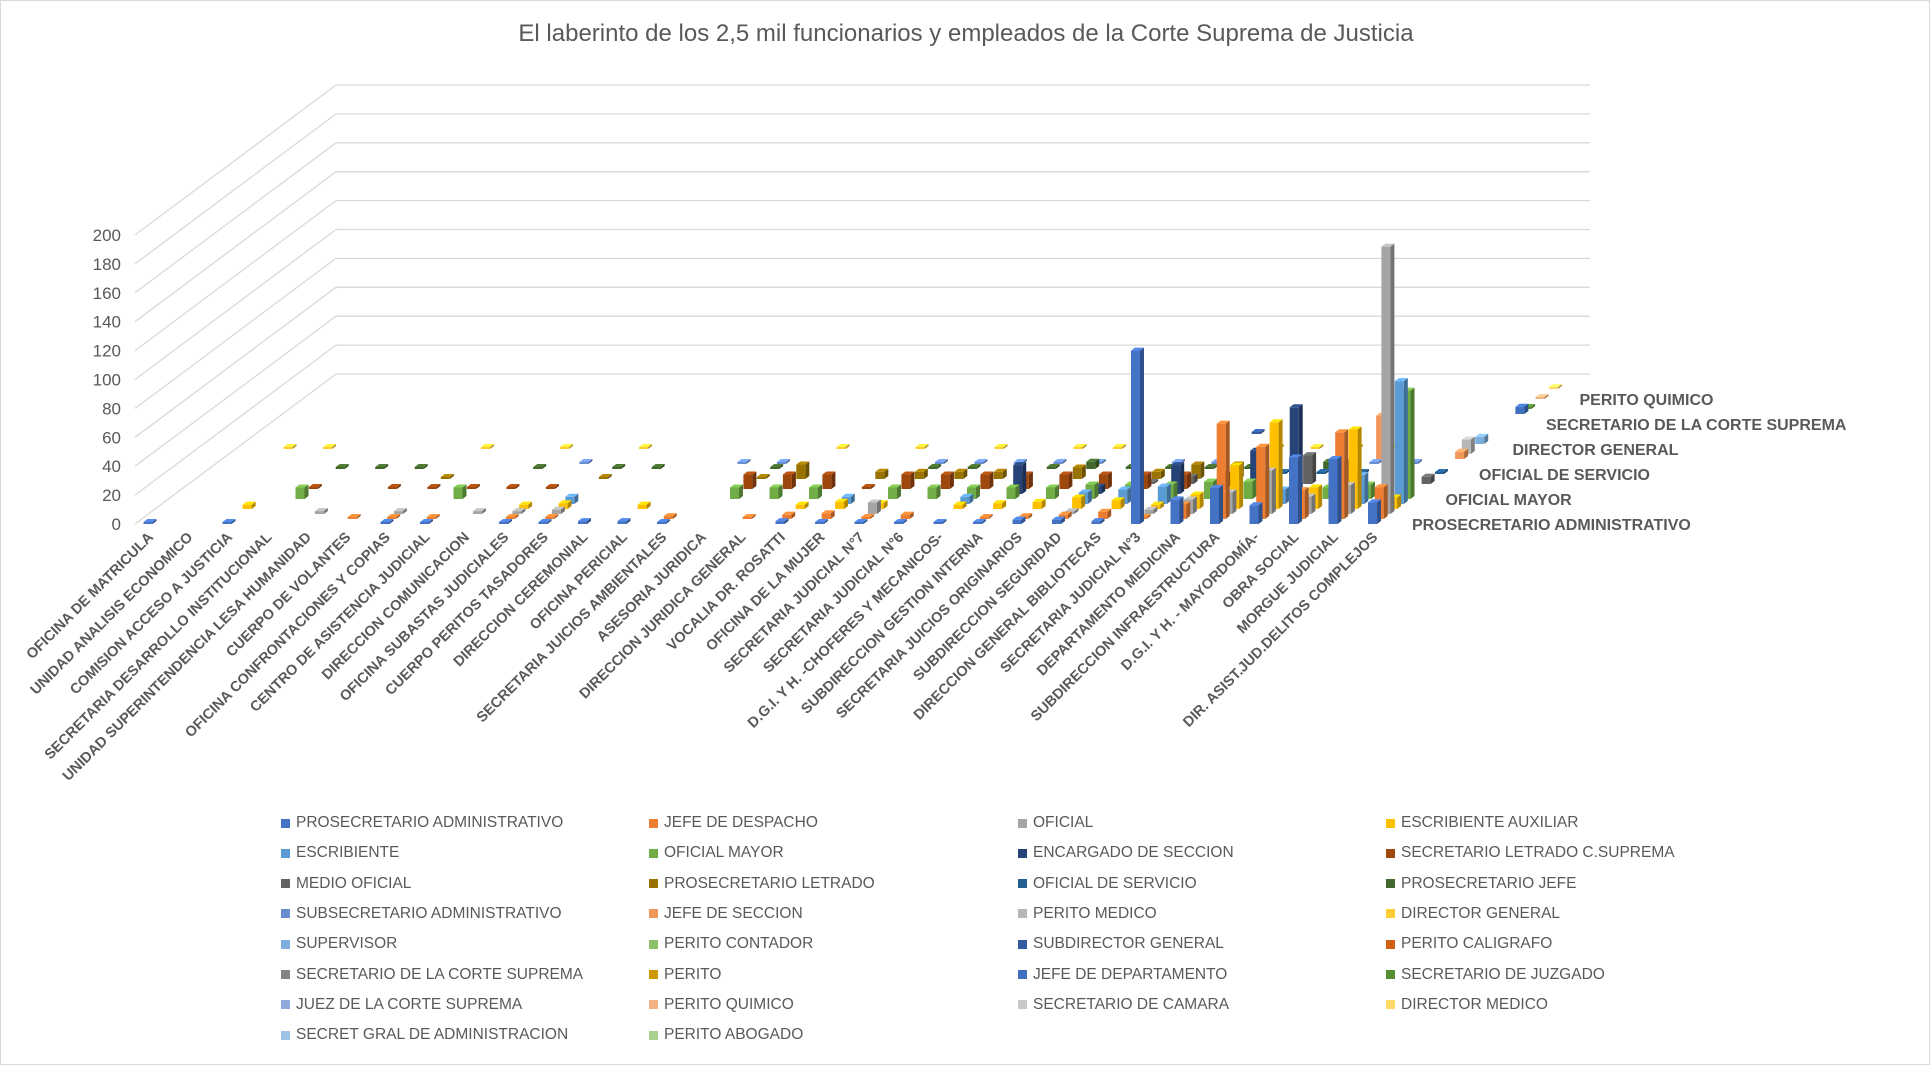 This screenshot has height=1067, width=1932. I want to click on gridline-side, so click(235, 362).